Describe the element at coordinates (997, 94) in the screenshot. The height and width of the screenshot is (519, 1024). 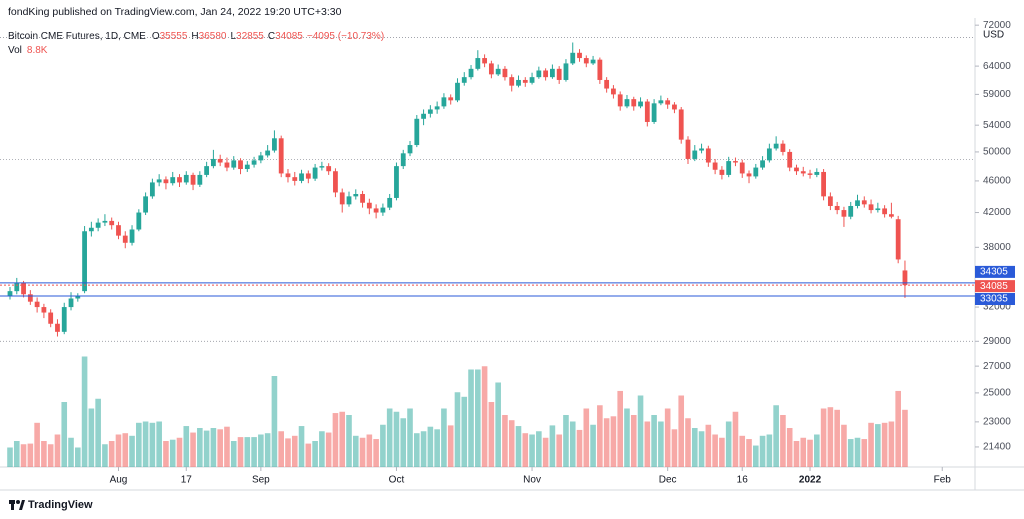
I see `y-tick-label: 59000` at that location.